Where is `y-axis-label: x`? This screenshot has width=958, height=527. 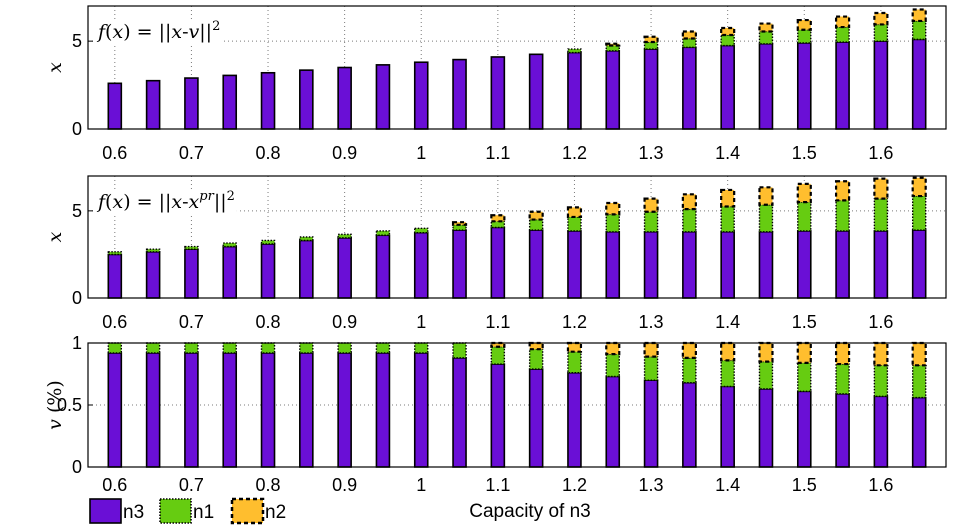 y-axis-label: x is located at coordinates (55, 67).